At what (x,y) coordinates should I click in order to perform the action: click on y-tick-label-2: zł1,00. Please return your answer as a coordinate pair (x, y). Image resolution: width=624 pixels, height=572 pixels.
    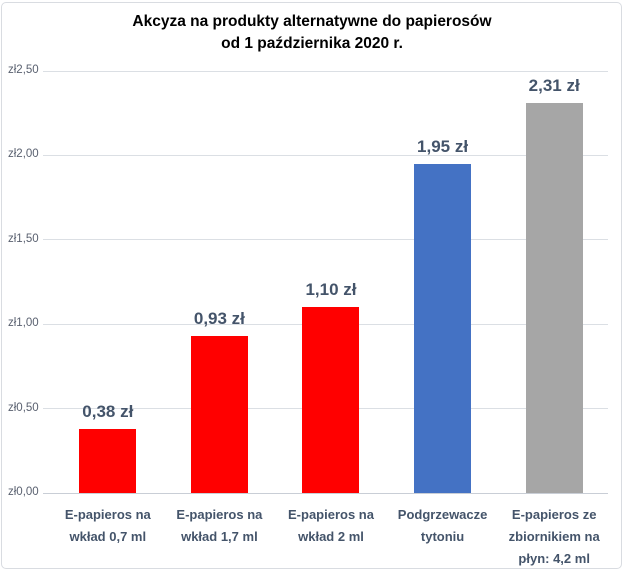
    Looking at the image, I should click on (23, 323).